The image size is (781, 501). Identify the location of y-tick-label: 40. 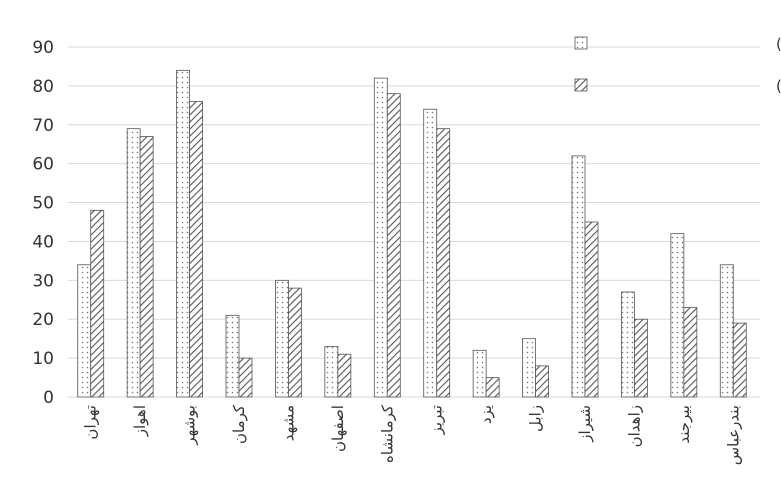
(43, 242).